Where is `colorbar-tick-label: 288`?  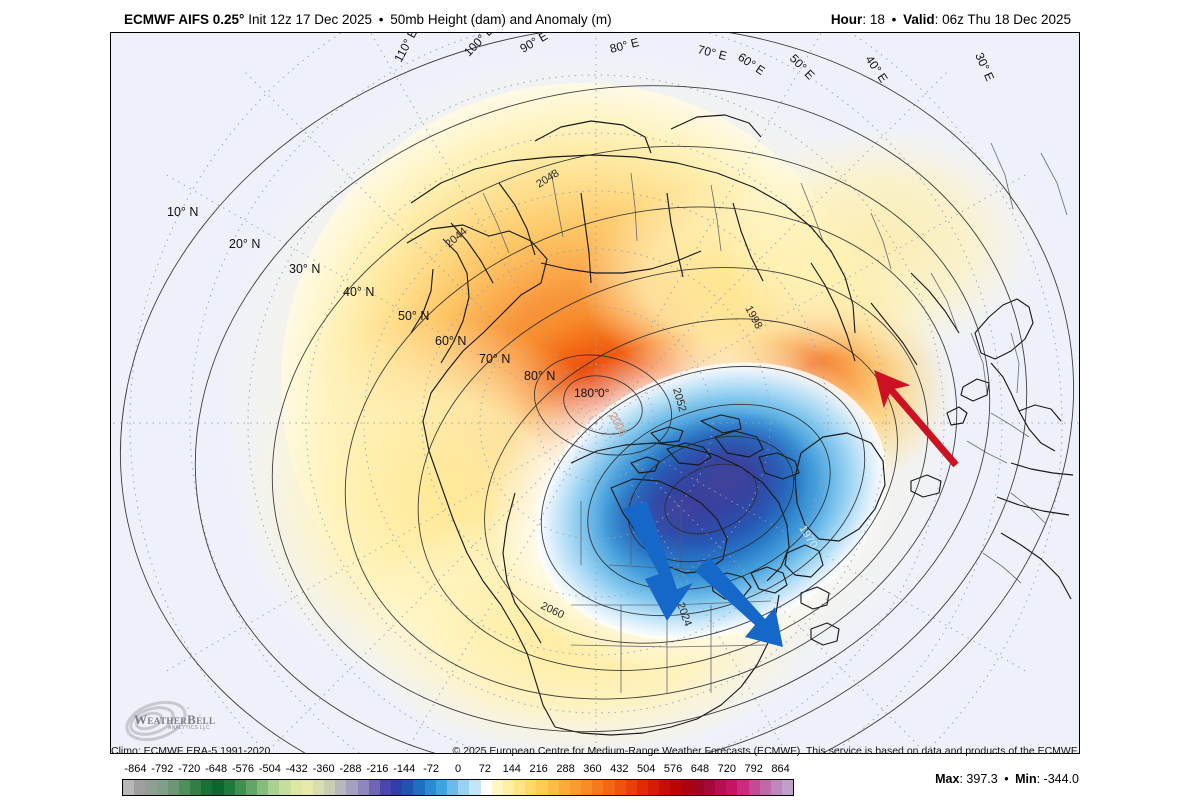 colorbar-tick-label: 288 is located at coordinates (565, 769).